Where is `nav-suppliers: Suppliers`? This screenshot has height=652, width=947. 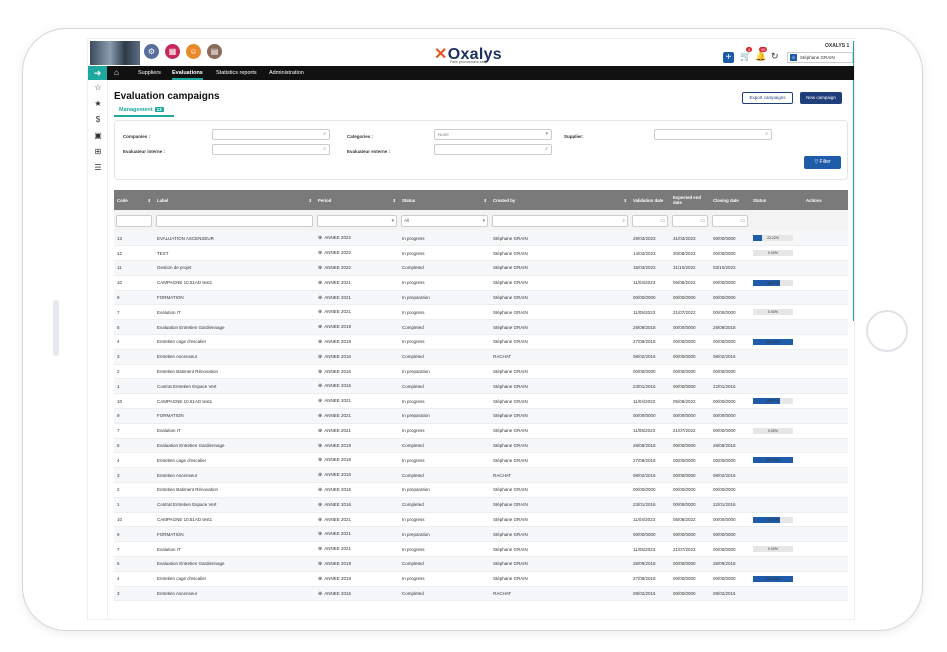 nav-suppliers: Suppliers is located at coordinates (149, 73).